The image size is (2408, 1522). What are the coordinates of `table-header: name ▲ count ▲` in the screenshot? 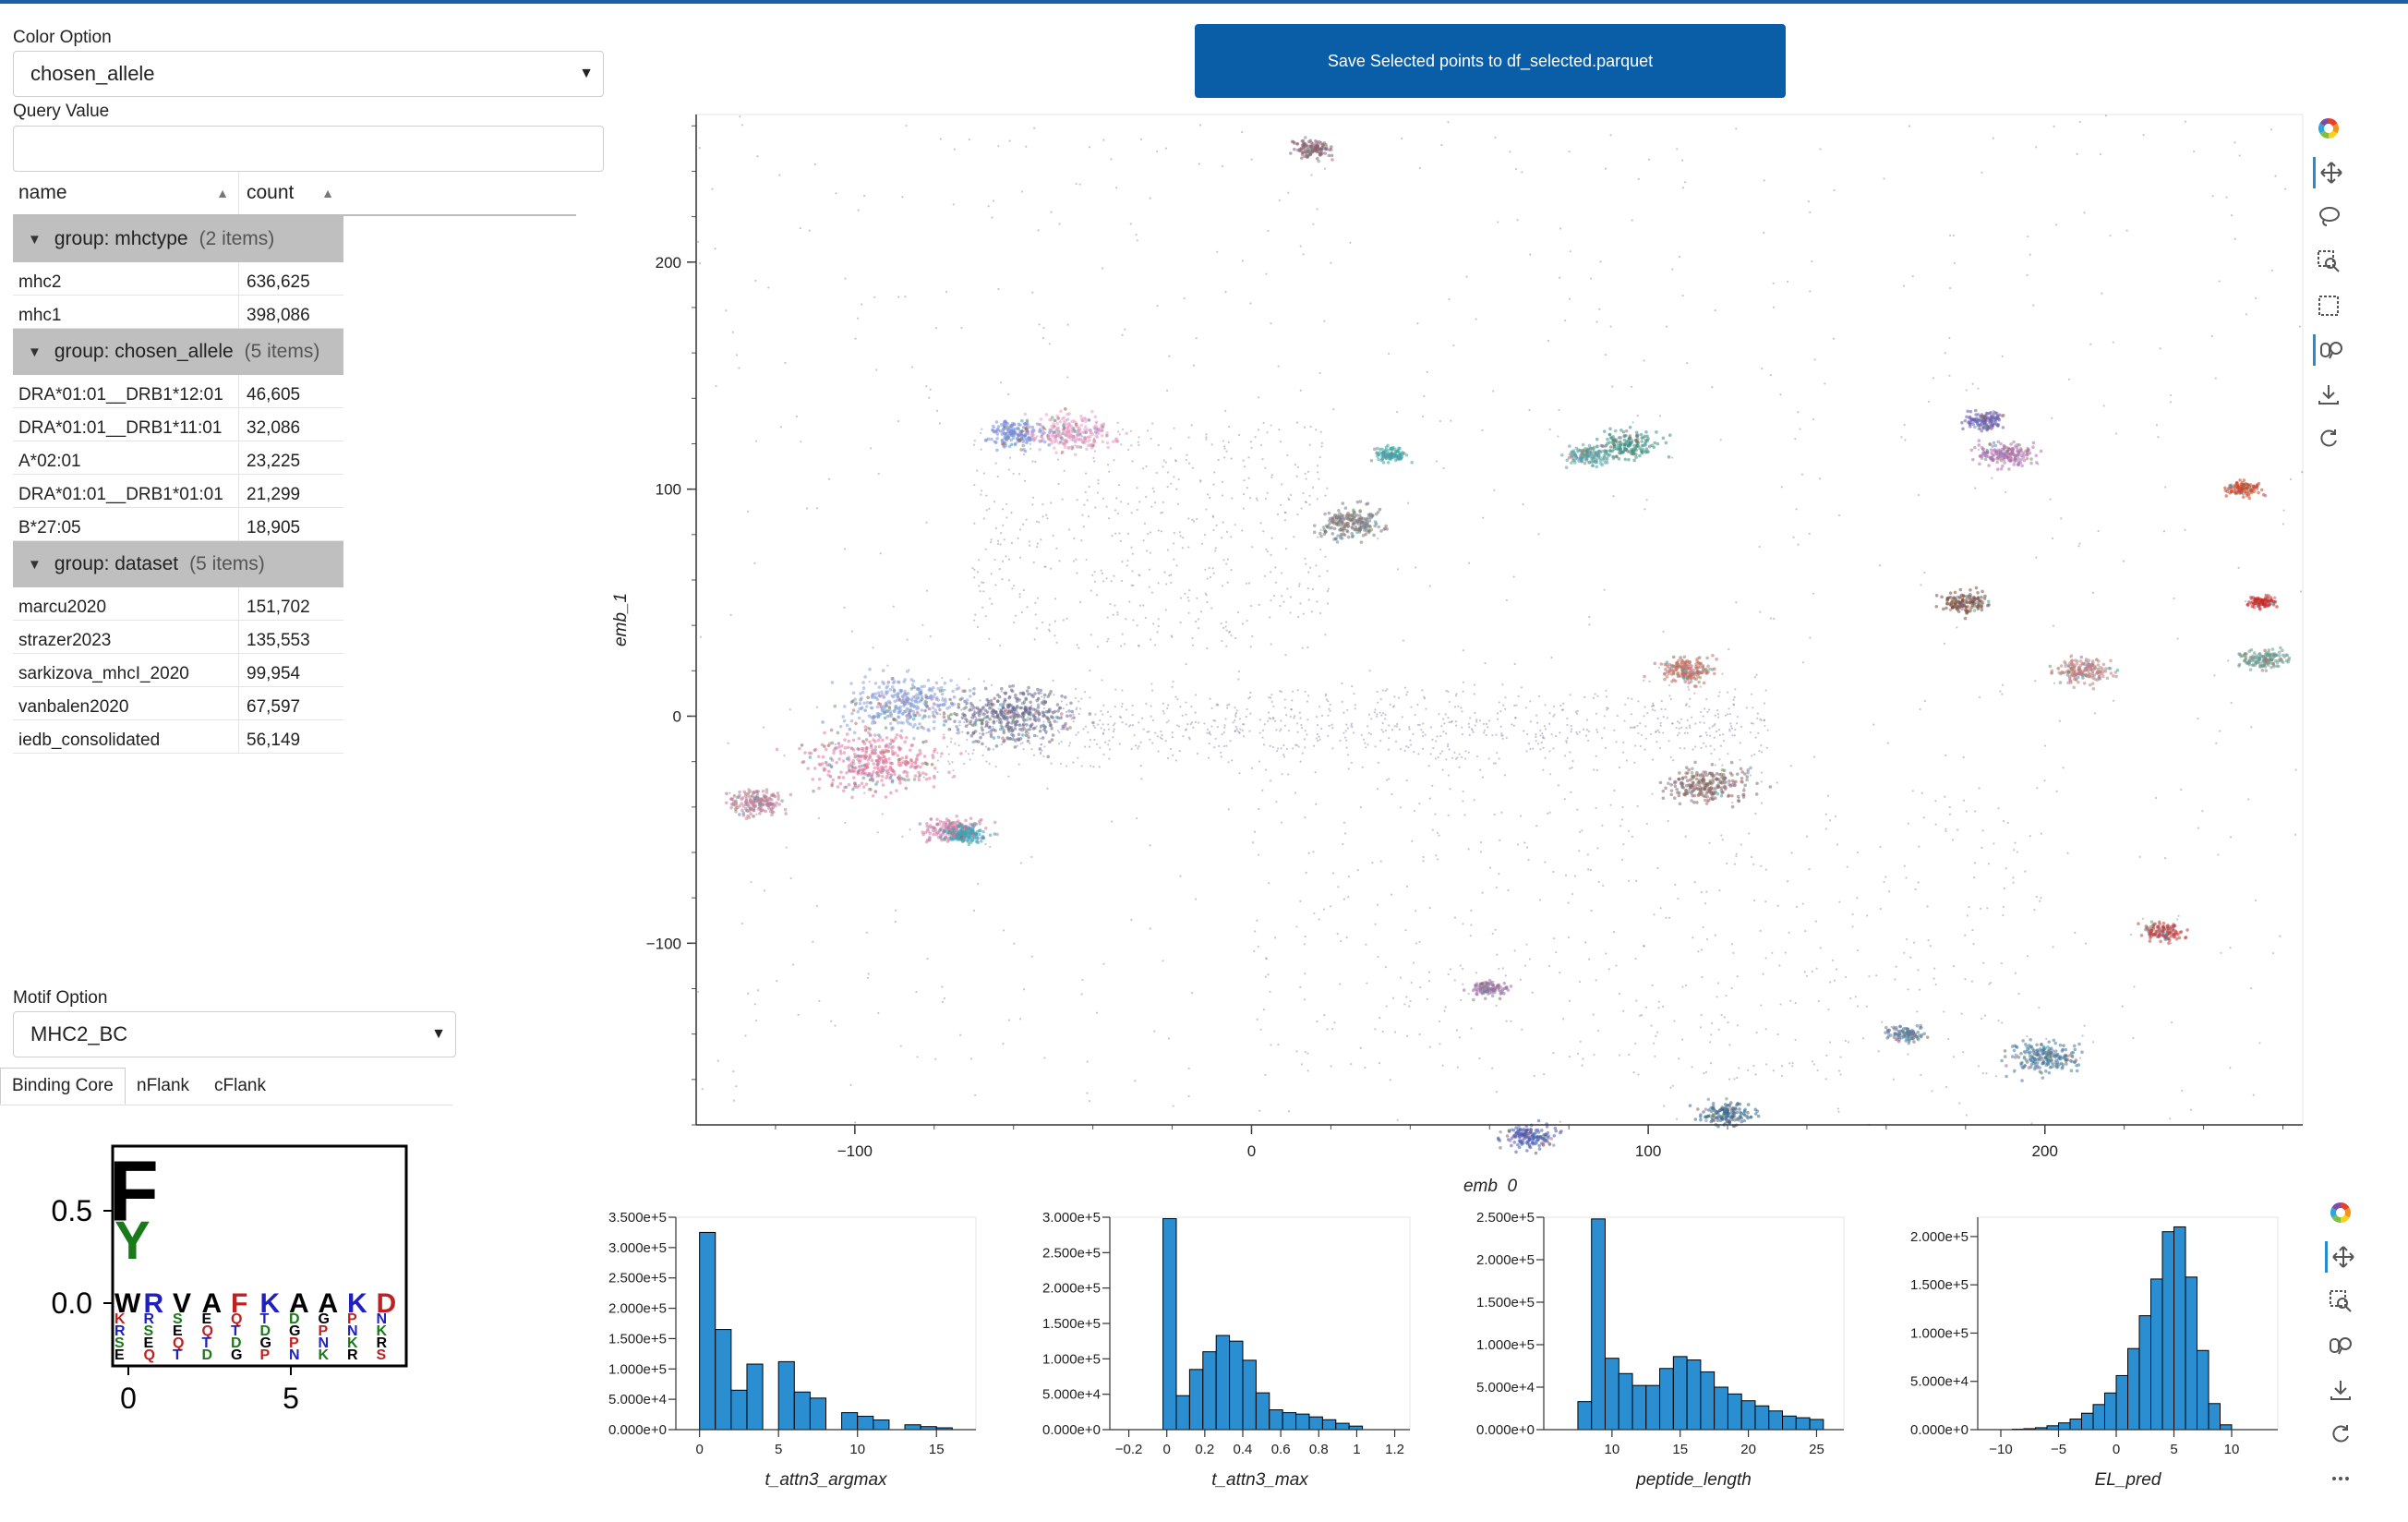 It's located at (294, 194).